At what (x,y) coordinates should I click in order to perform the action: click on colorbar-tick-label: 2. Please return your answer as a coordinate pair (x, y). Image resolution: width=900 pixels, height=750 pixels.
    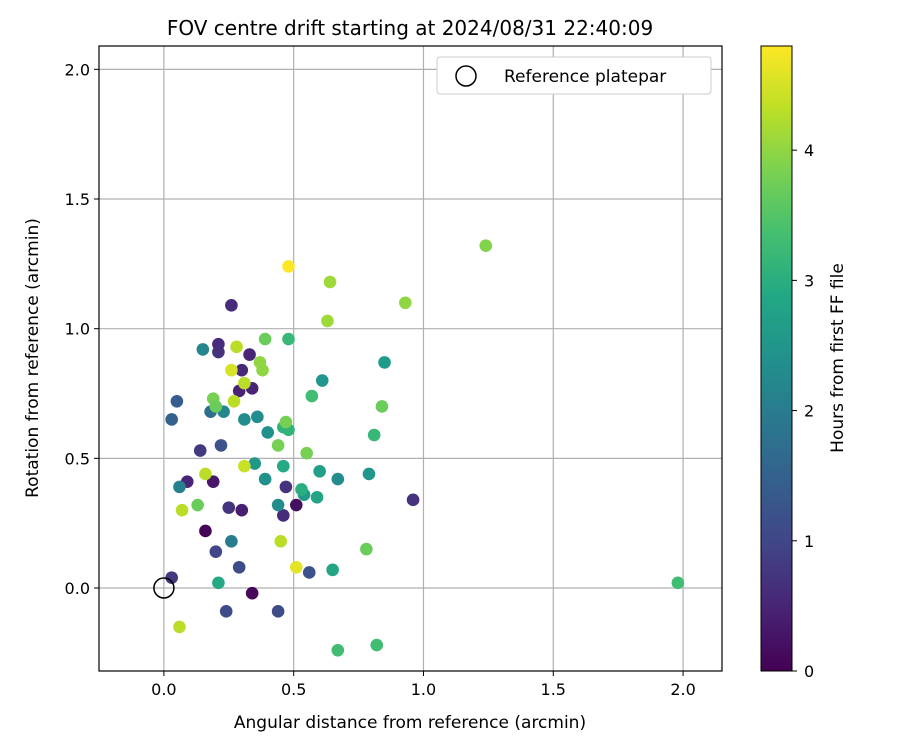
    Looking at the image, I should click on (809, 411).